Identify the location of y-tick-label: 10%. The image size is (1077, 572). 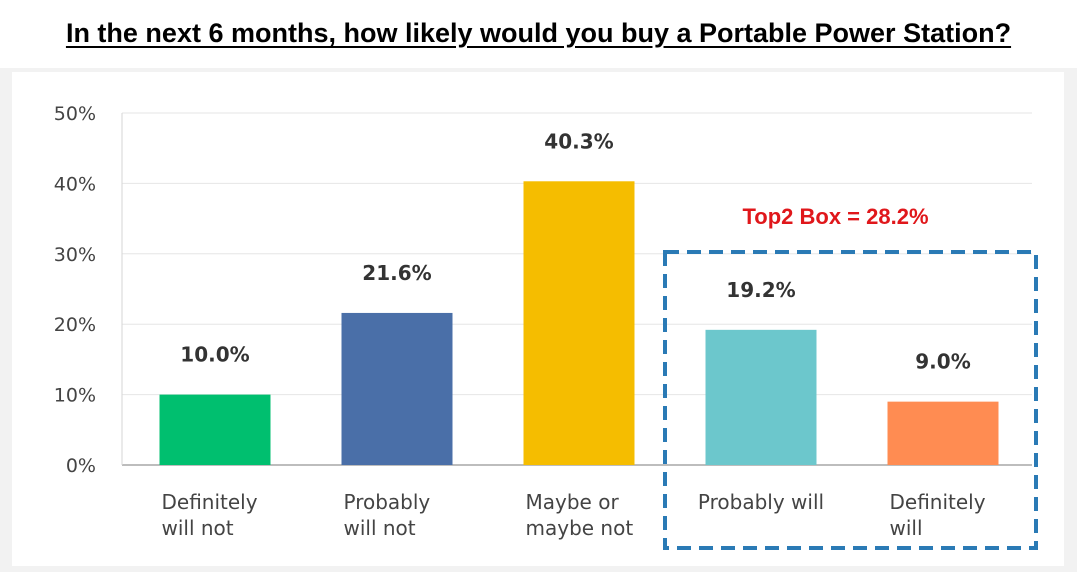
(75, 396).